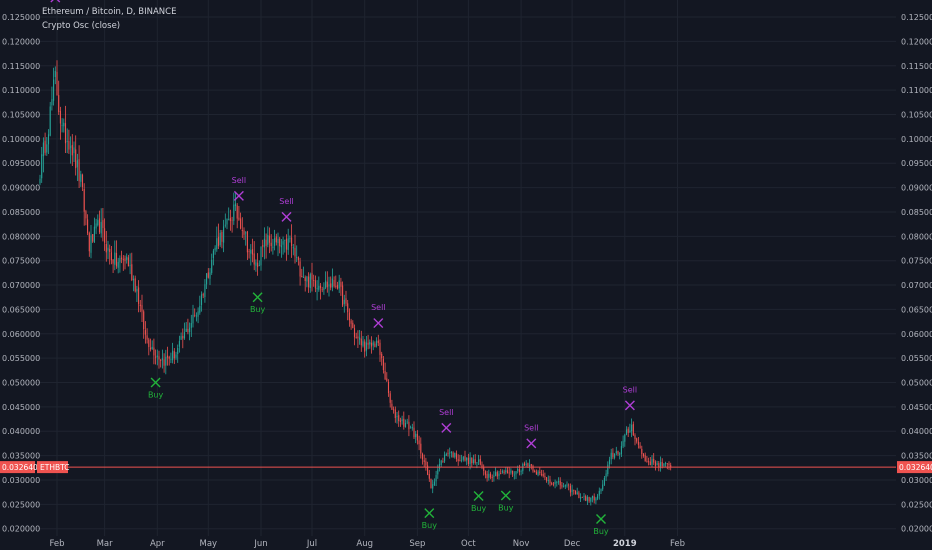 Image resolution: width=932 pixels, height=550 pixels. I want to click on y-tick-left: 0.085000, so click(21, 212).